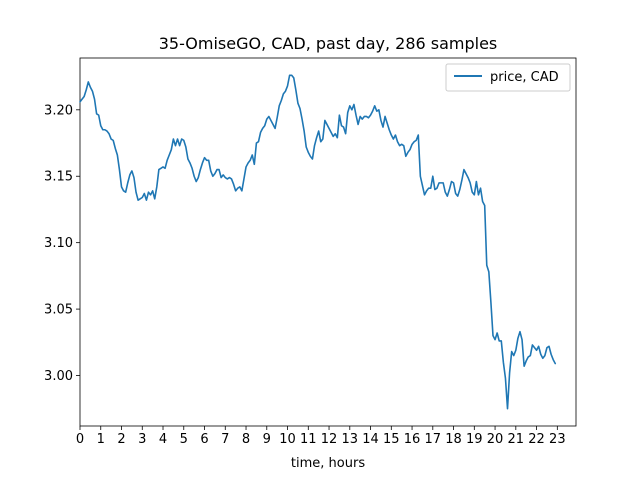 This screenshot has width=640, height=480. Describe the element at coordinates (58, 310) in the screenshot. I see `y-tick-label: 3.05` at that location.